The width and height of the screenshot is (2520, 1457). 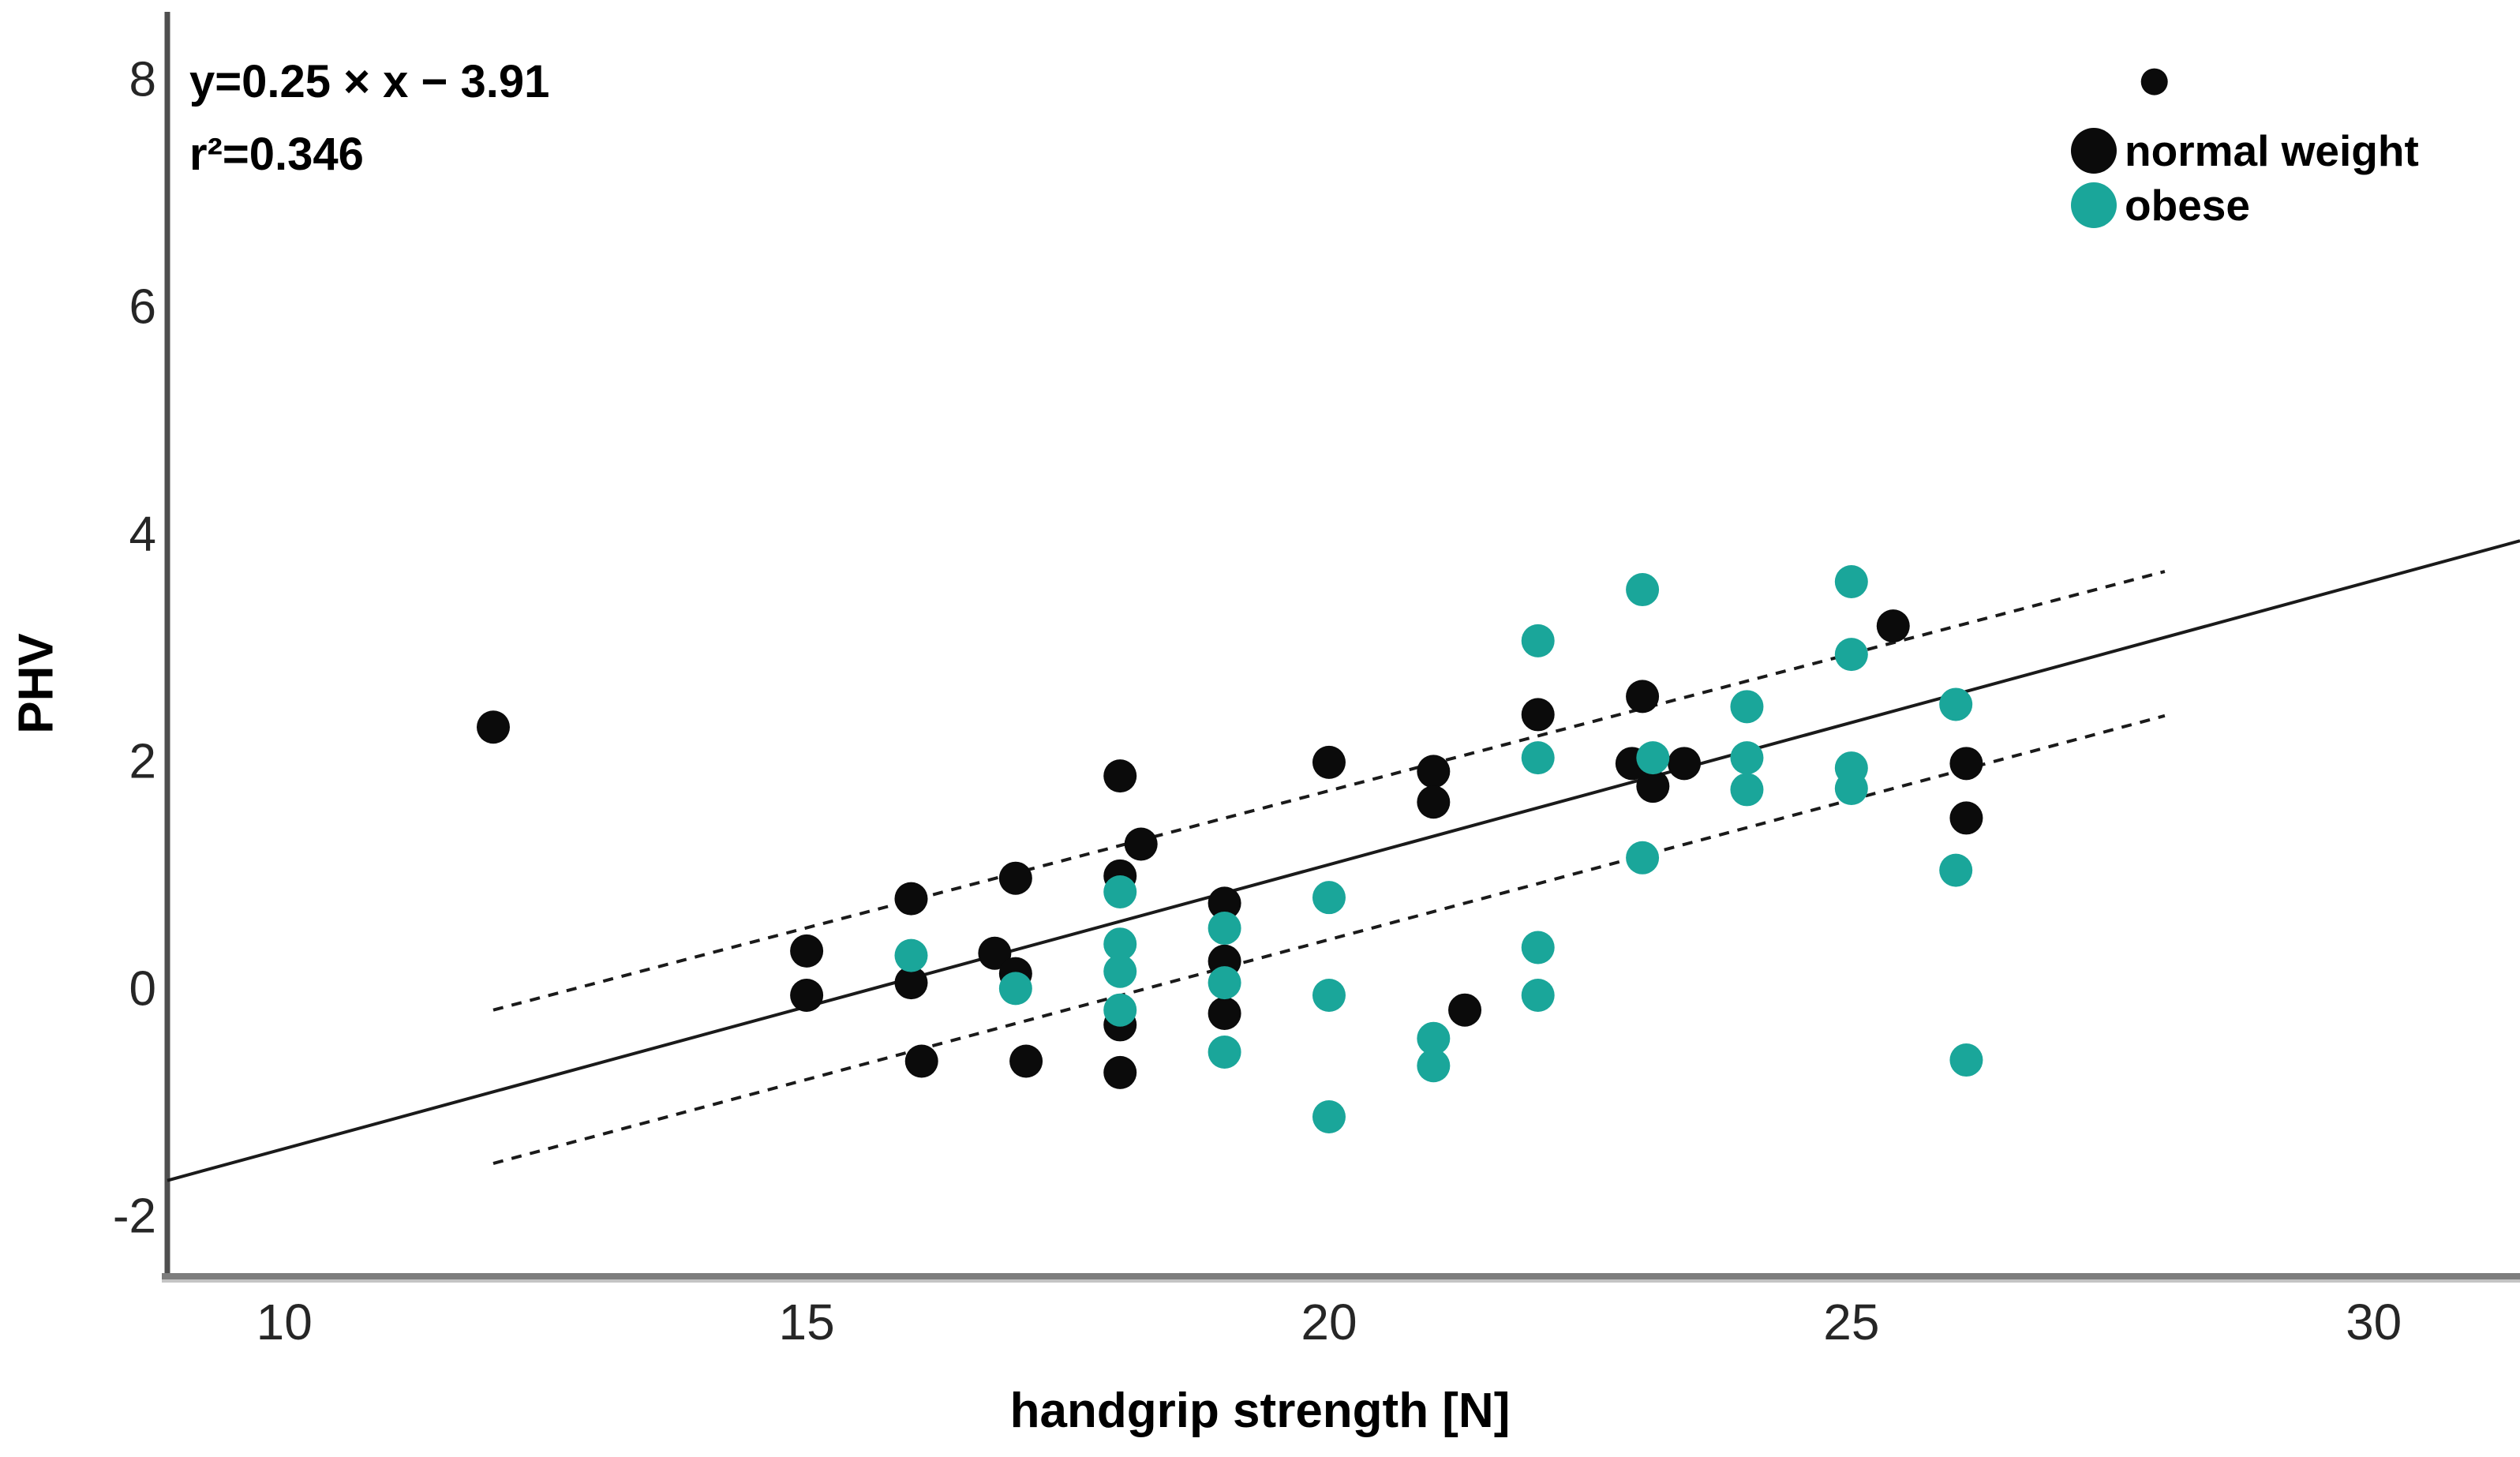 What do you see at coordinates (2094, 150) in the screenshot?
I see `normal-weight-marker-icon` at bounding box center [2094, 150].